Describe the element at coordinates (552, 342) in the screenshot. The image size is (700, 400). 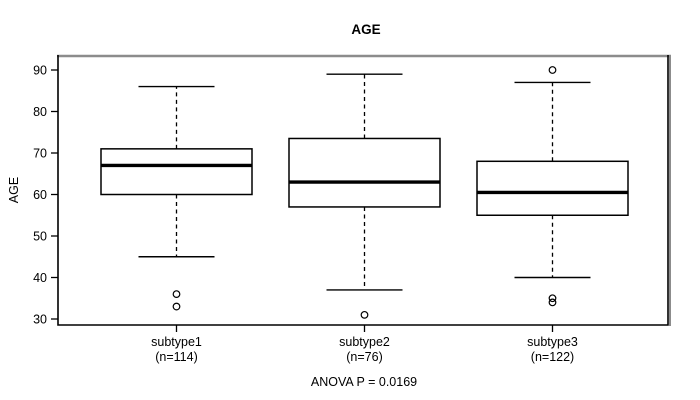
I see `x-group-label: subtype3` at that location.